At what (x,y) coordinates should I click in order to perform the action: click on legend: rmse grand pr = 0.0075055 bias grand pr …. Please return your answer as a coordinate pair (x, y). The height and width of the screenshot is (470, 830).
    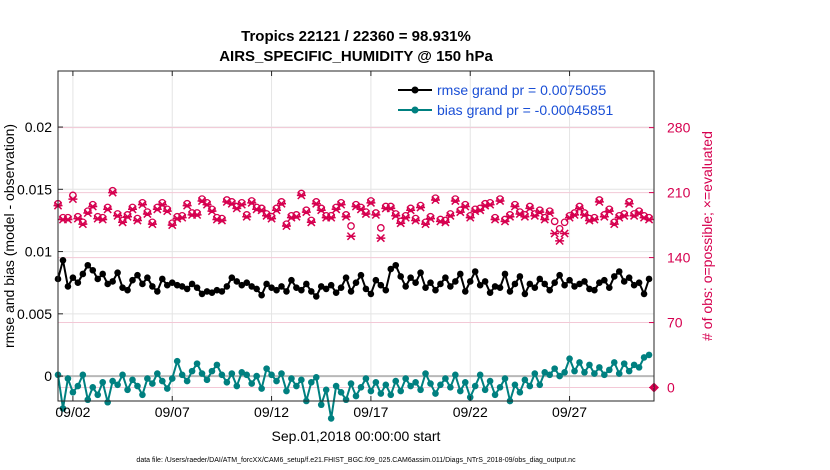
    Looking at the image, I should click on (506, 100).